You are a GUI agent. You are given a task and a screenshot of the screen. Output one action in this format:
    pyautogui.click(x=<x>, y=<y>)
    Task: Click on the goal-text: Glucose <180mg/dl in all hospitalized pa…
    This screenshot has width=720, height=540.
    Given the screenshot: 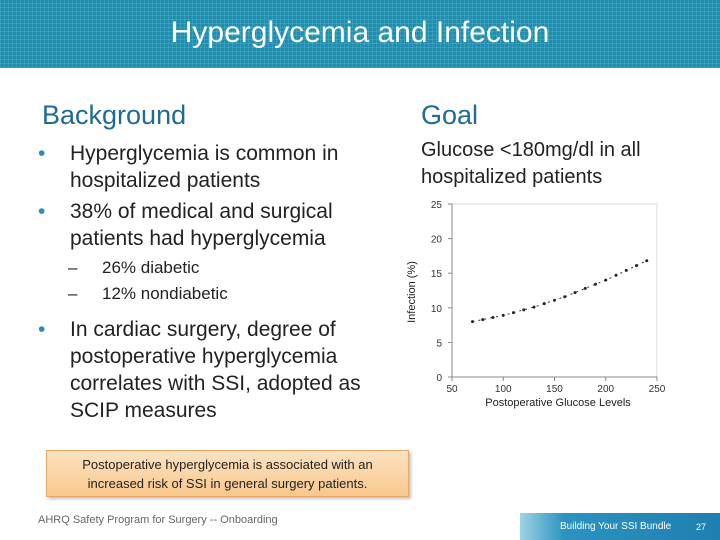 What is the action you would take?
    pyautogui.click(x=531, y=163)
    